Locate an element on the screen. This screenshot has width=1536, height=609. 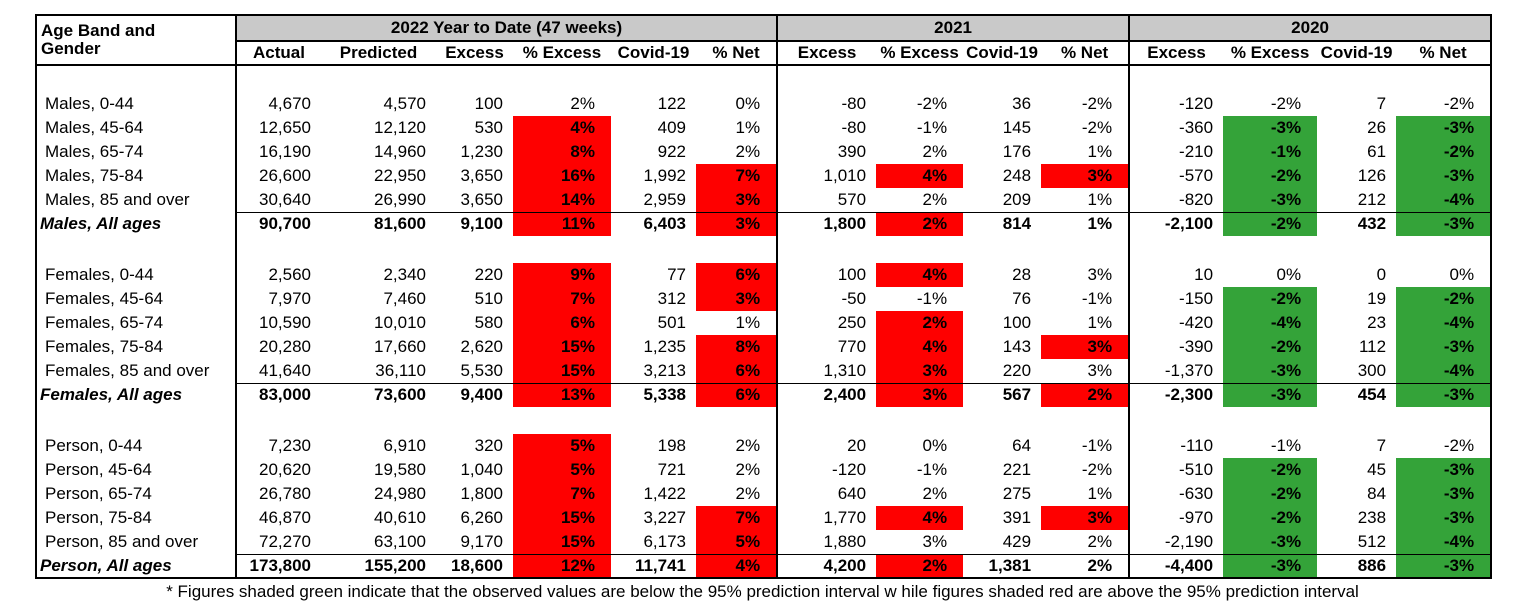
cell-y2020-pct-net: 0% is located at coordinates (1462, 275).